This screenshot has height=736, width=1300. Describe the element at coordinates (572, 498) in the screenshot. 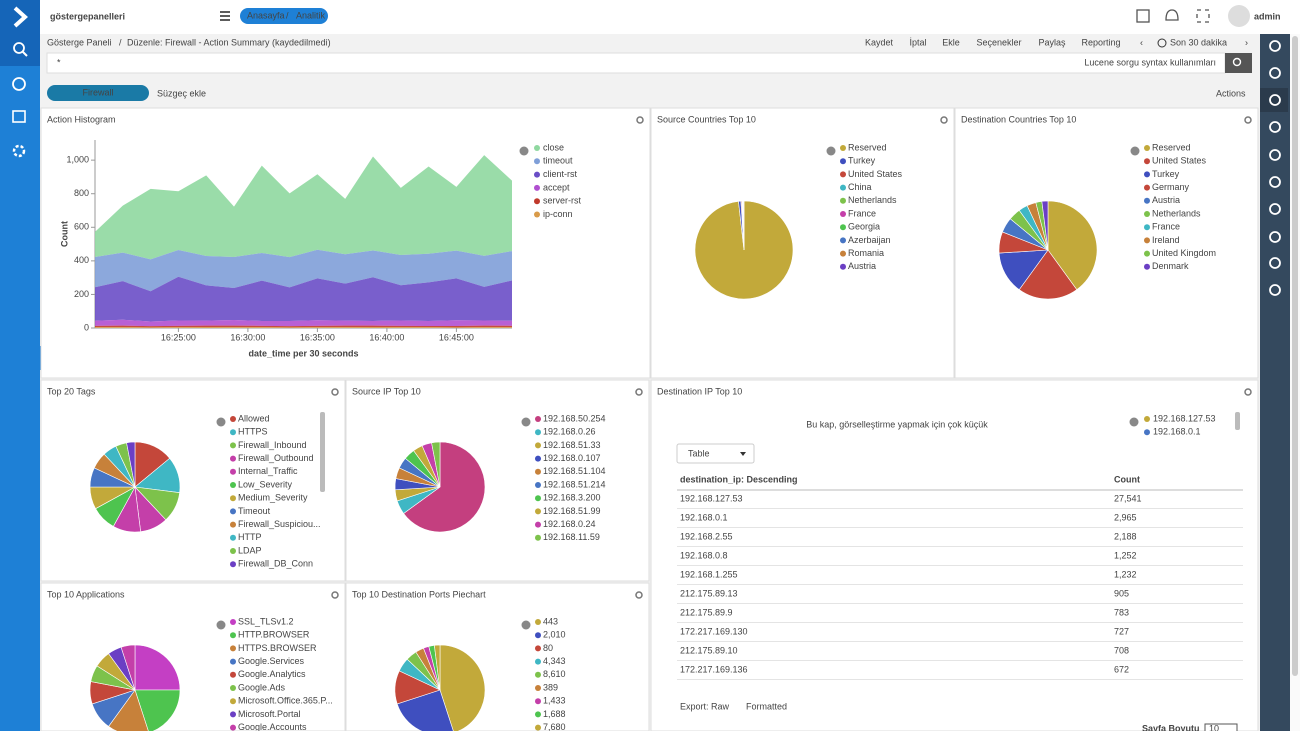

I see `legend-label: 192.168.3.200` at that location.